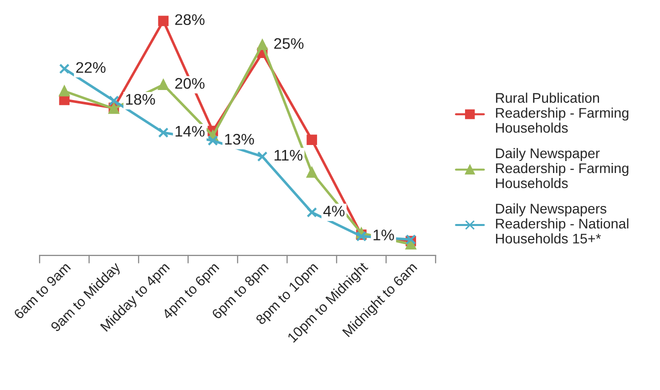 Image resolution: width=660 pixels, height=390 pixels. Describe the element at coordinates (562, 223) in the screenshot. I see `legend-label: Daily Newspapers Readership - National Households 15+*` at that location.